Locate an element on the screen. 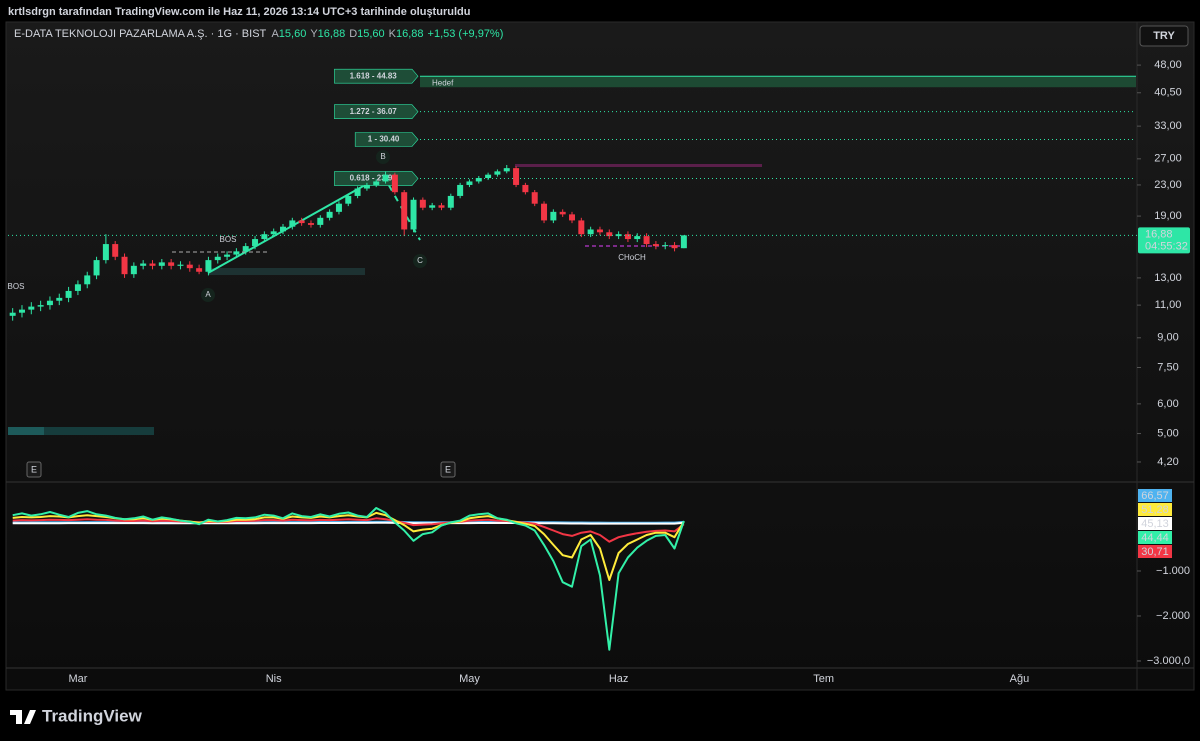  level-label: 1 - 30.40 is located at coordinates (384, 139).